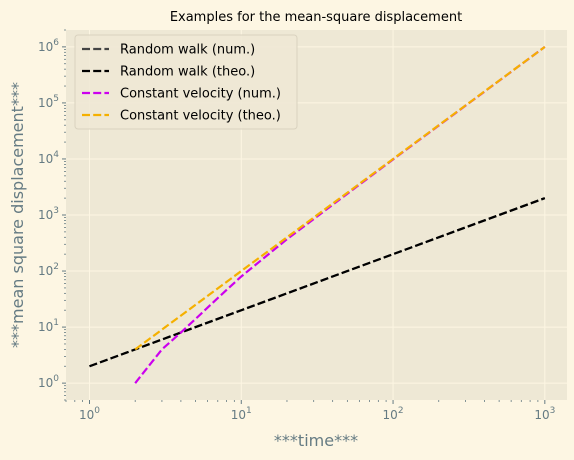  What do you see at coordinates (200, 116) in the screenshot?
I see `legend-entry: Constant velocity (theo.)` at bounding box center [200, 116].